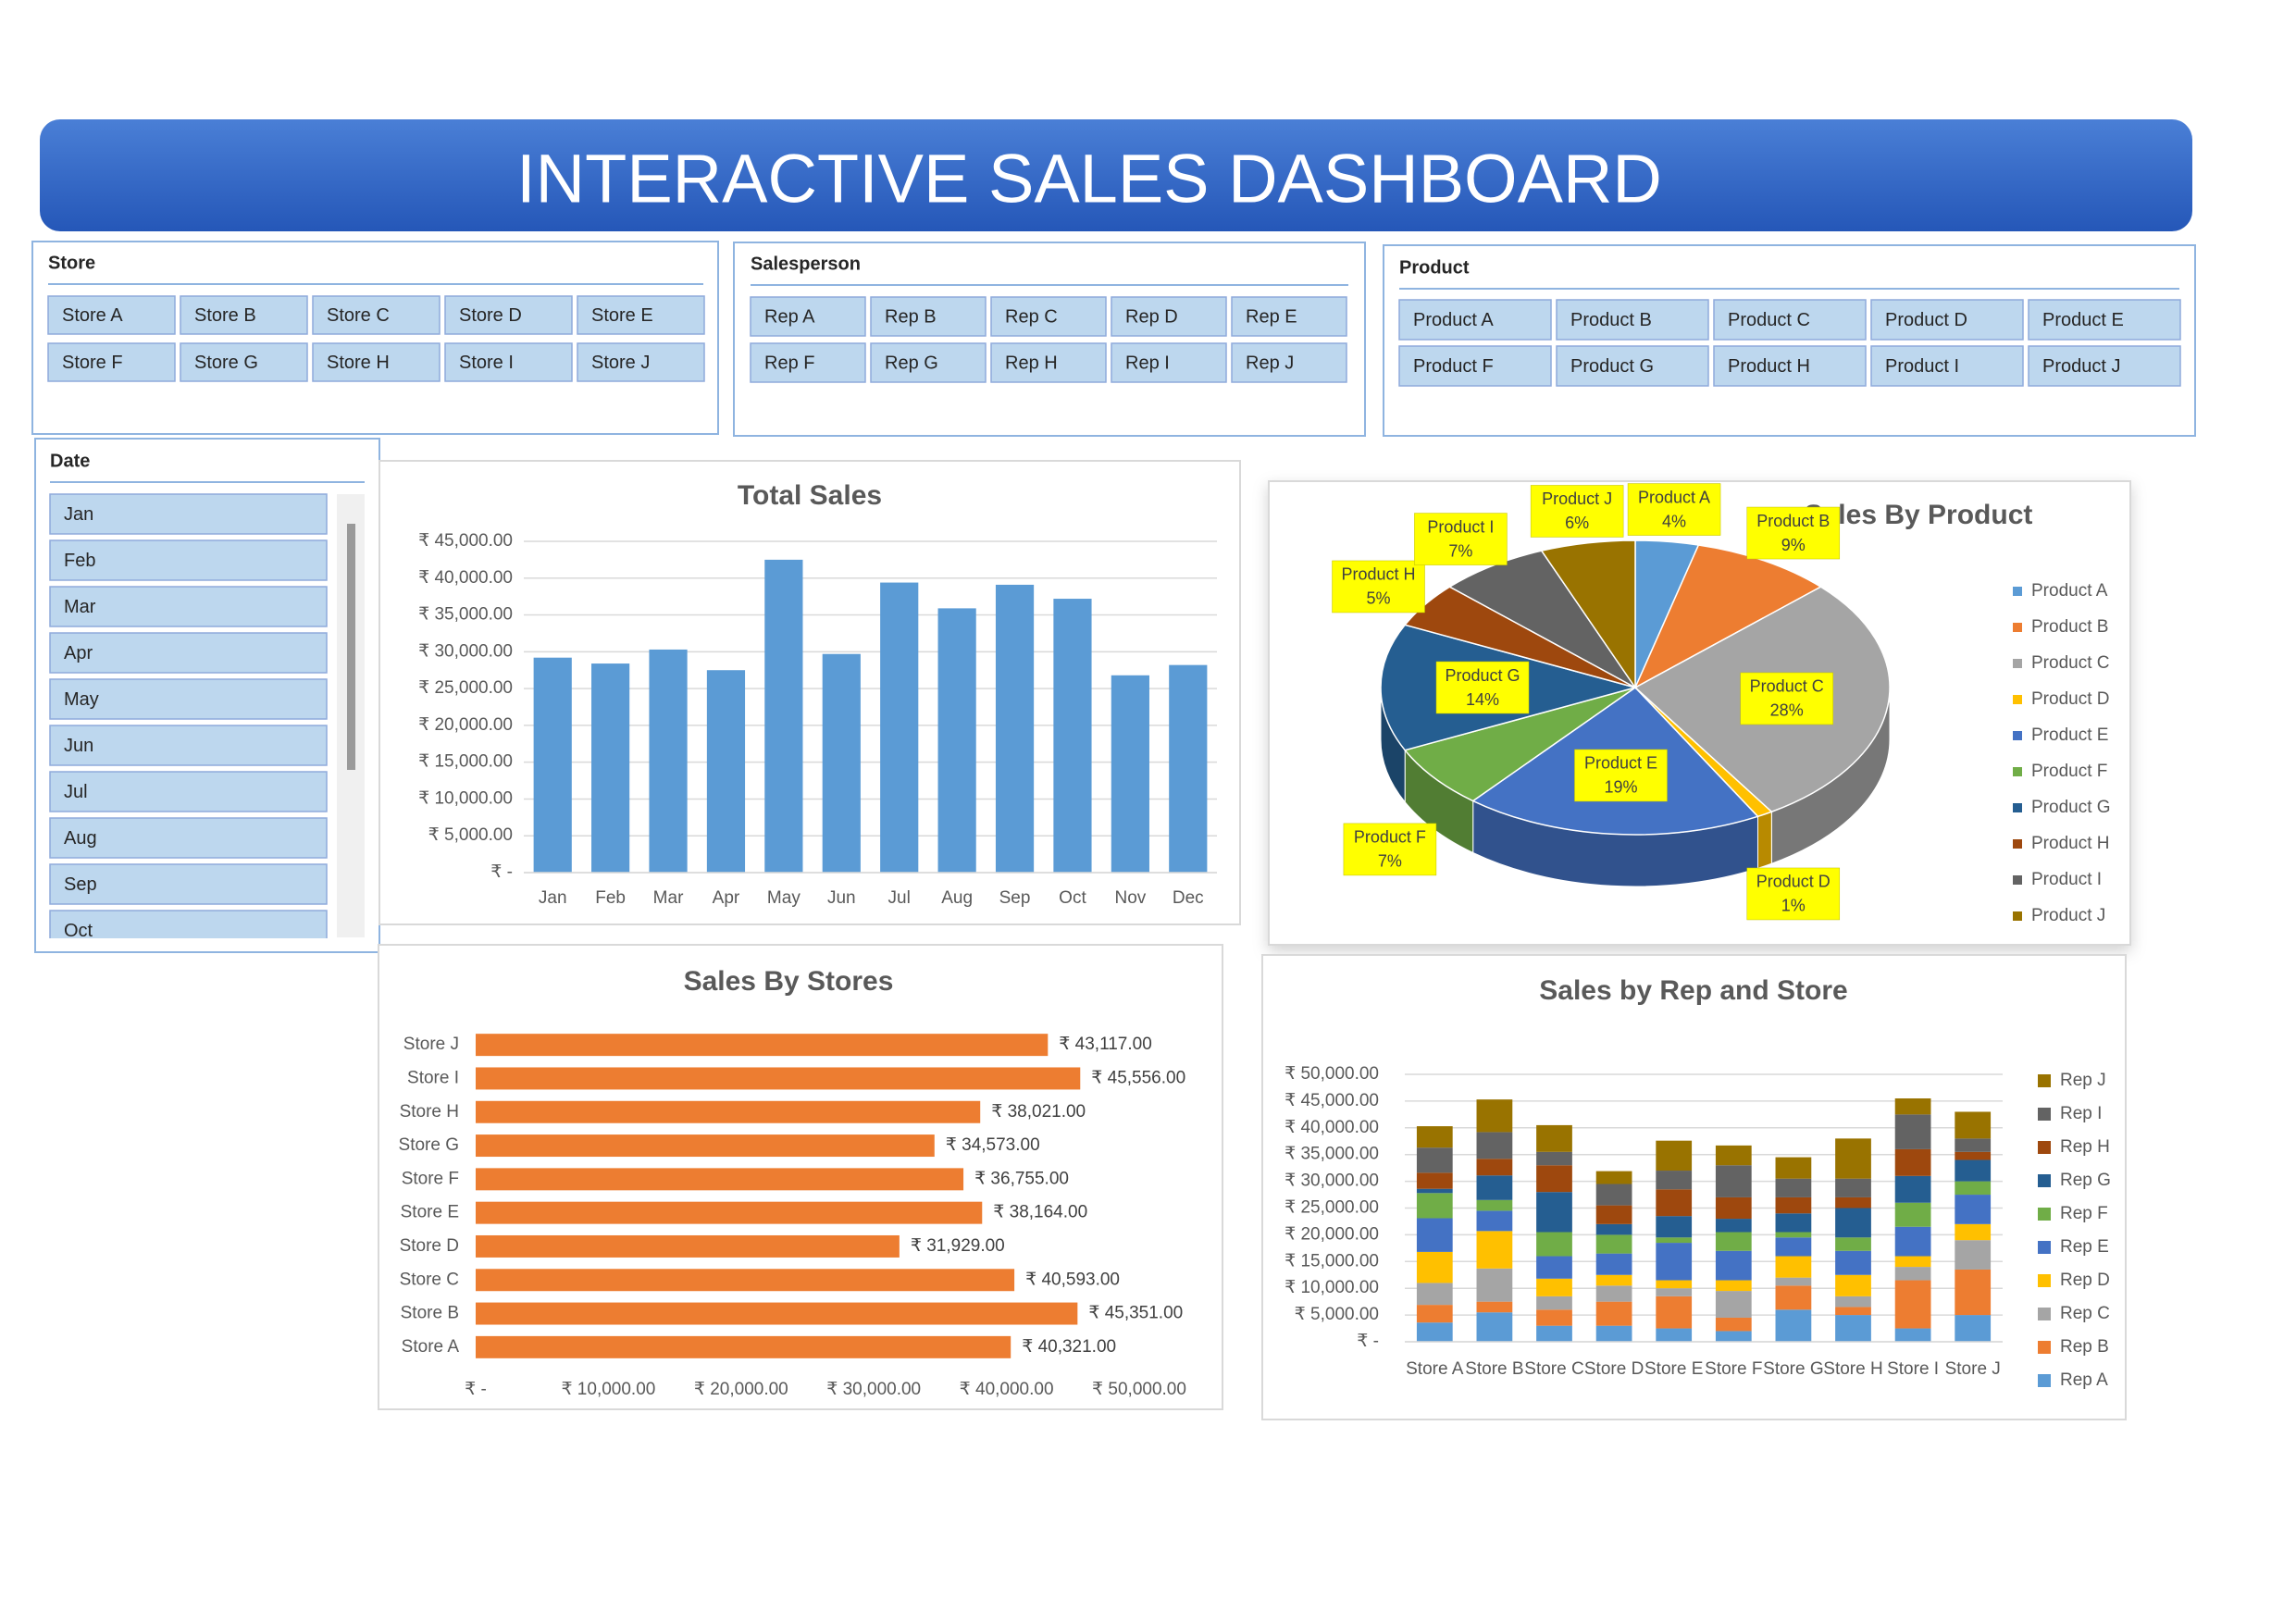  I want to click on slicer-button-label: Rep G, so click(912, 363).